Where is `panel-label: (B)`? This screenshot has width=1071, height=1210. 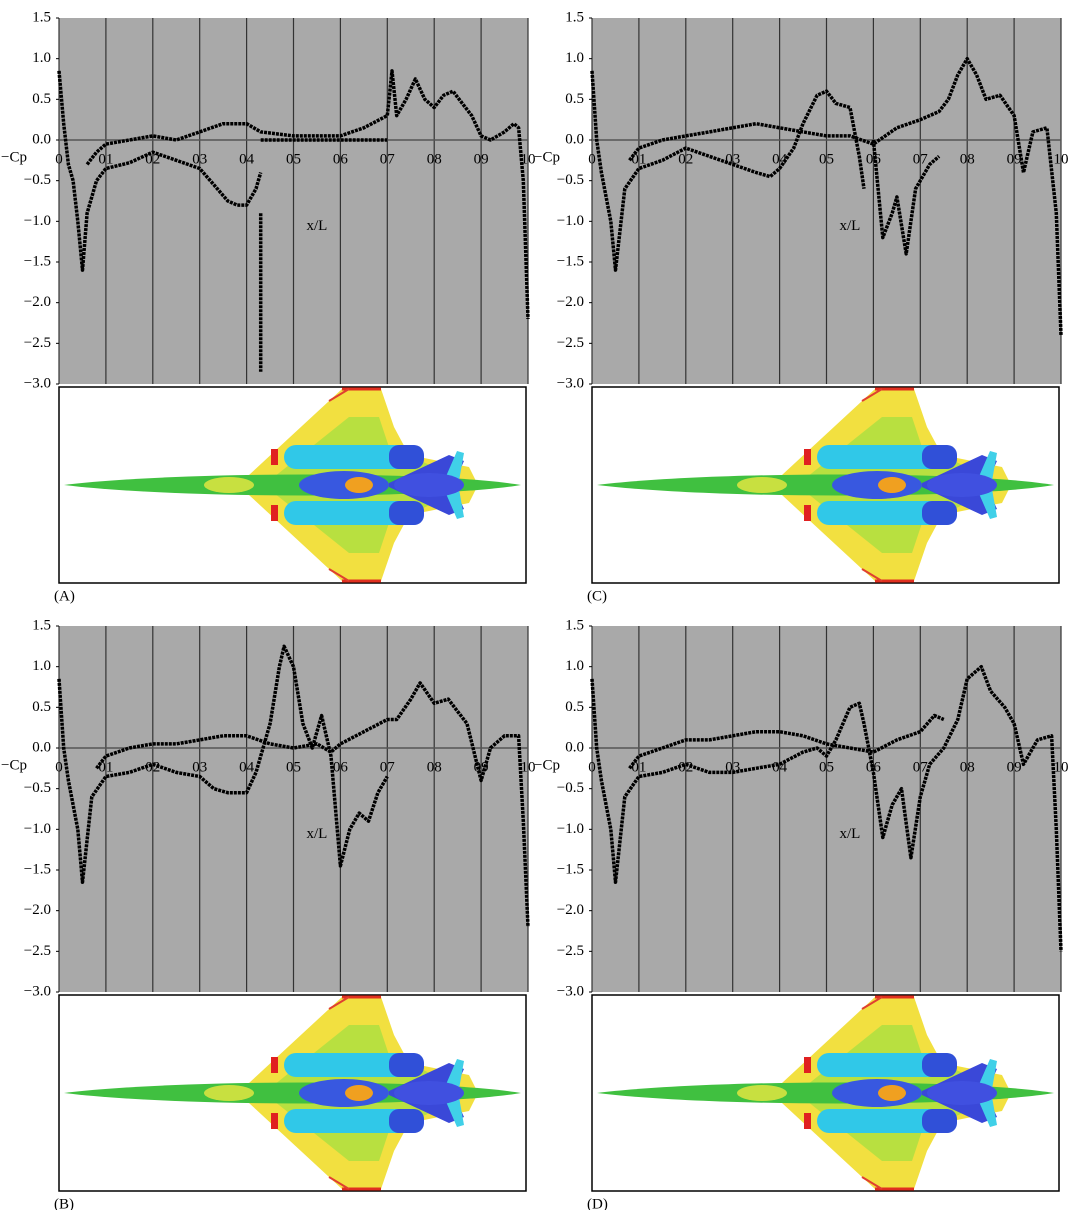
panel-label: (B) is located at coordinates (64, 1203).